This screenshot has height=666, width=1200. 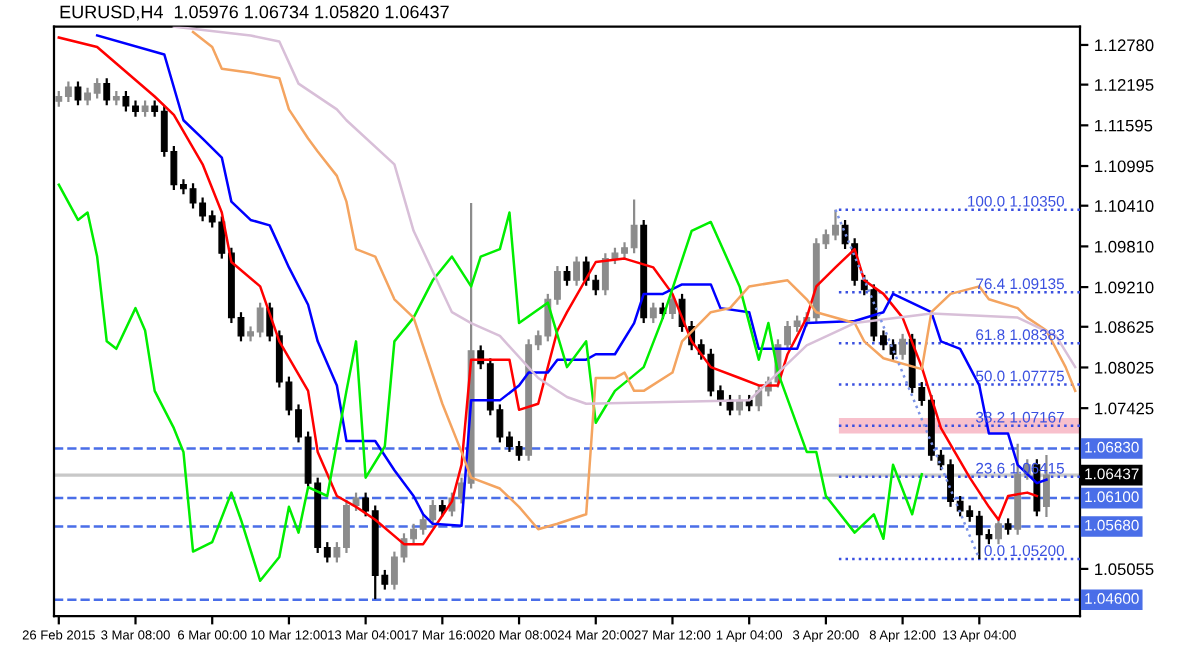 I want to click on y-tick-label: 1.09810, so click(x=1124, y=246).